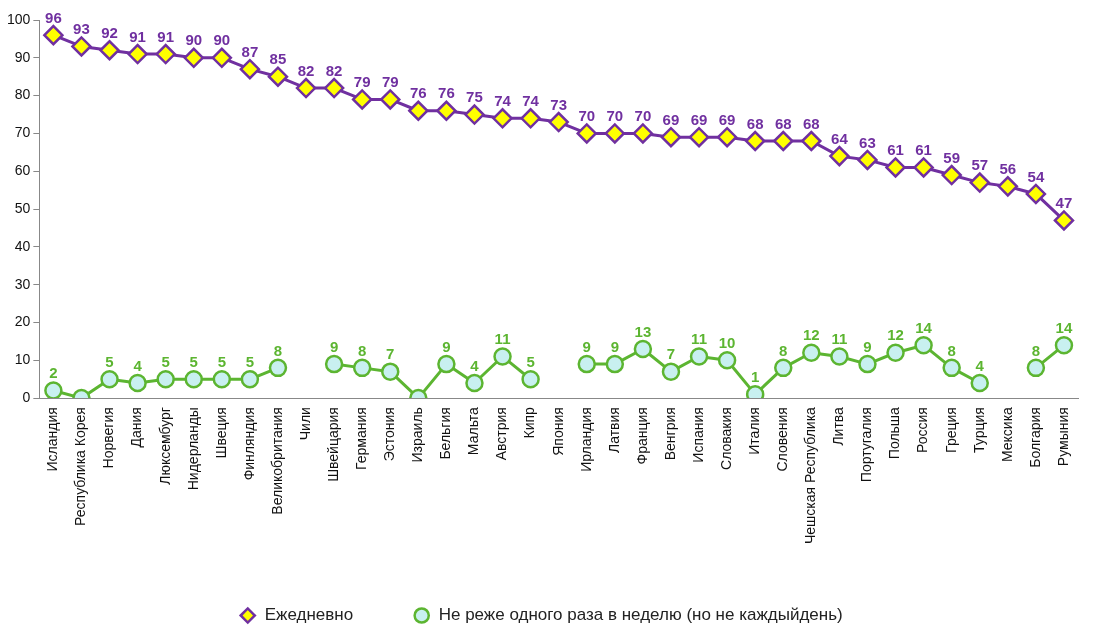 The image size is (1100, 634). I want to click on x-tick-label: Польша, so click(894, 433).